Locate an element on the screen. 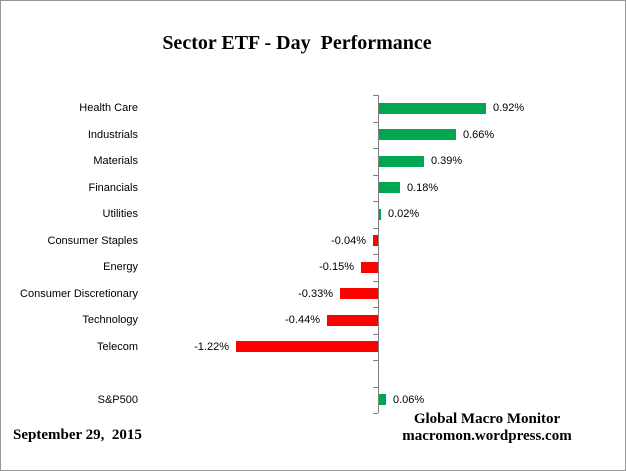 Image resolution: width=626 pixels, height=471 pixels. value-label-utilities: 0.02% is located at coordinates (404, 214).